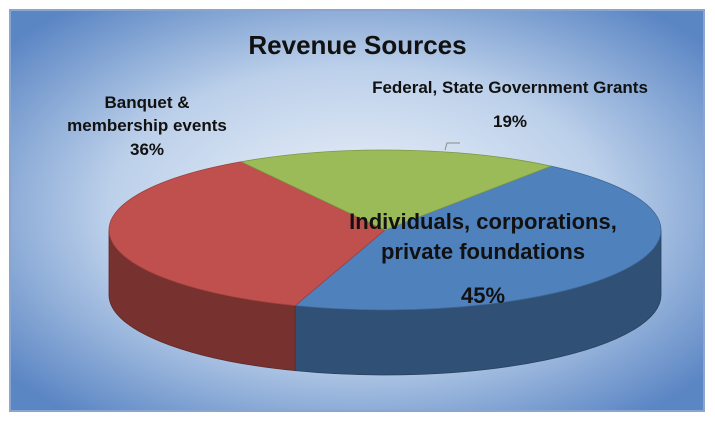  Describe the element at coordinates (452, 146) in the screenshot. I see `leader-line` at that location.